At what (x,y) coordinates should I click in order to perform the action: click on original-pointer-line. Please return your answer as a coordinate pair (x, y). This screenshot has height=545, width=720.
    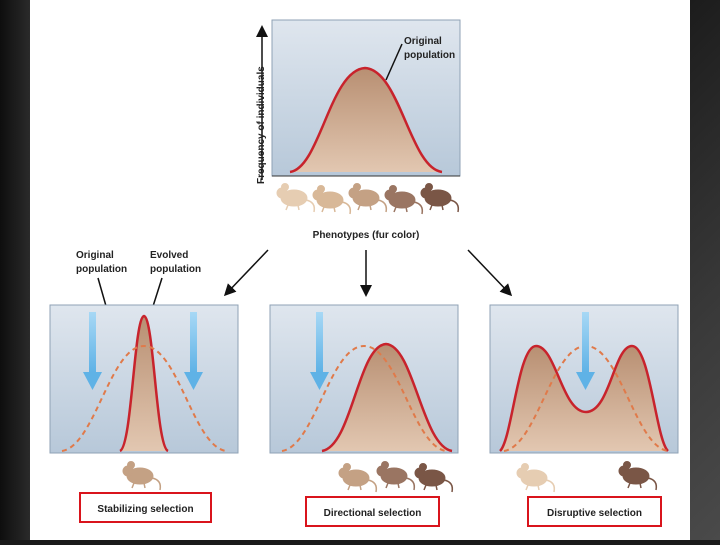
    Looking at the image, I should click on (394, 62).